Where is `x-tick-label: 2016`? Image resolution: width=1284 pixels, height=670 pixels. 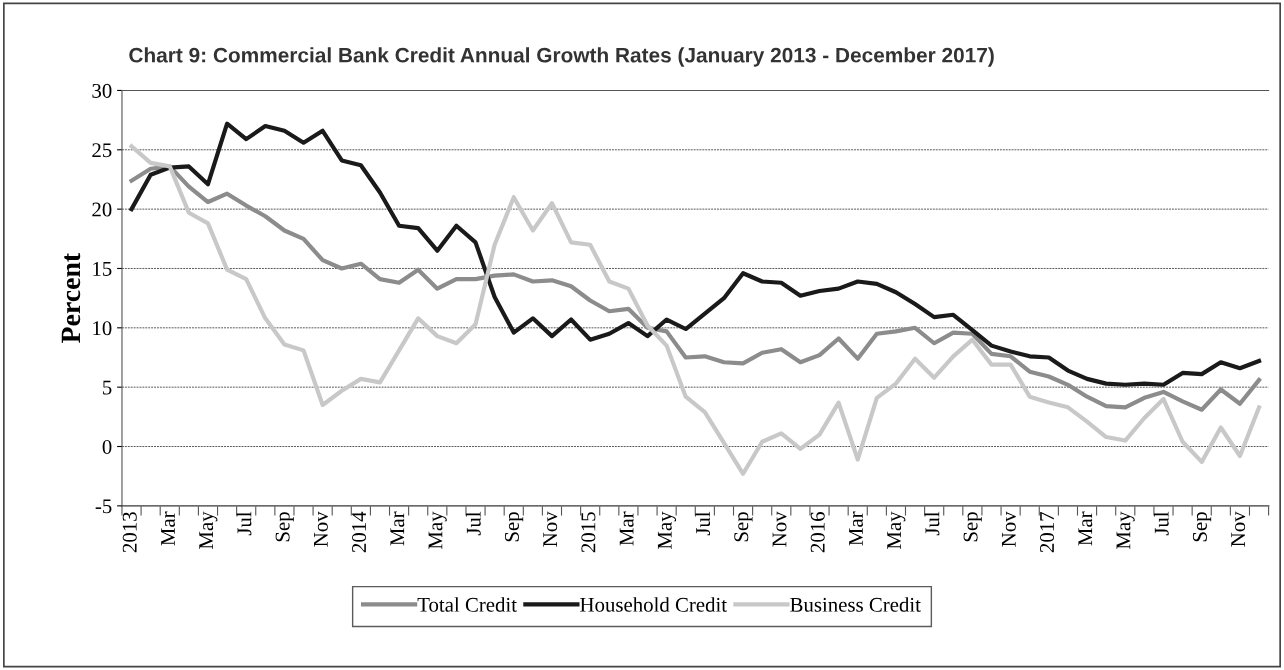 x-tick-label: 2016 is located at coordinates (817, 532).